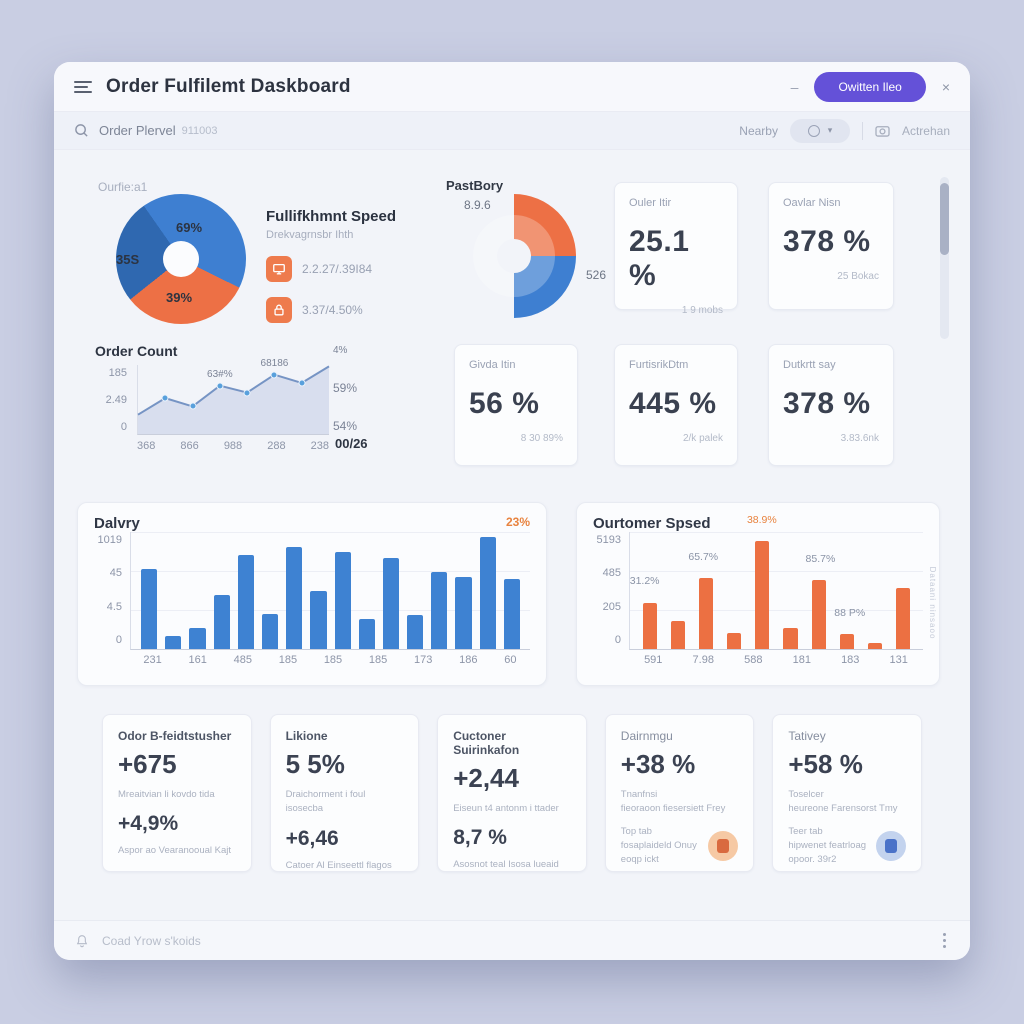 This screenshot has width=1024, height=1024. Describe the element at coordinates (843, 802) in the screenshot. I see `card-note: Toselcer heureone Farensorst Tmy` at that location.